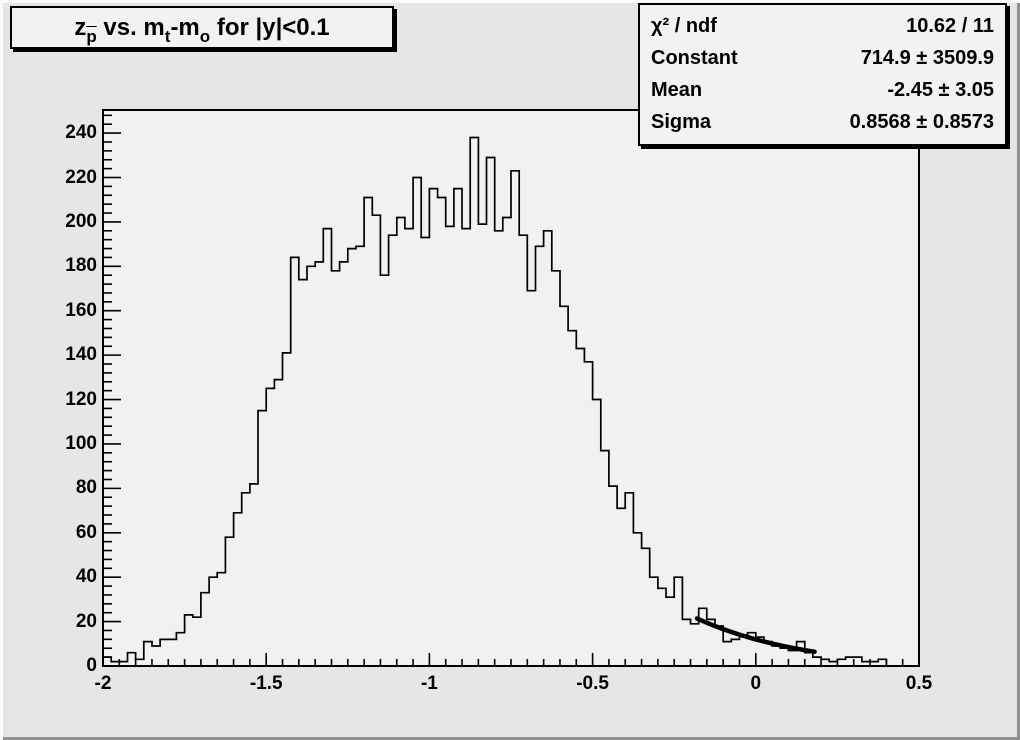 The width and height of the screenshot is (1020, 740). What do you see at coordinates (86, 577) in the screenshot?
I see `y-tick-label: 40` at bounding box center [86, 577].